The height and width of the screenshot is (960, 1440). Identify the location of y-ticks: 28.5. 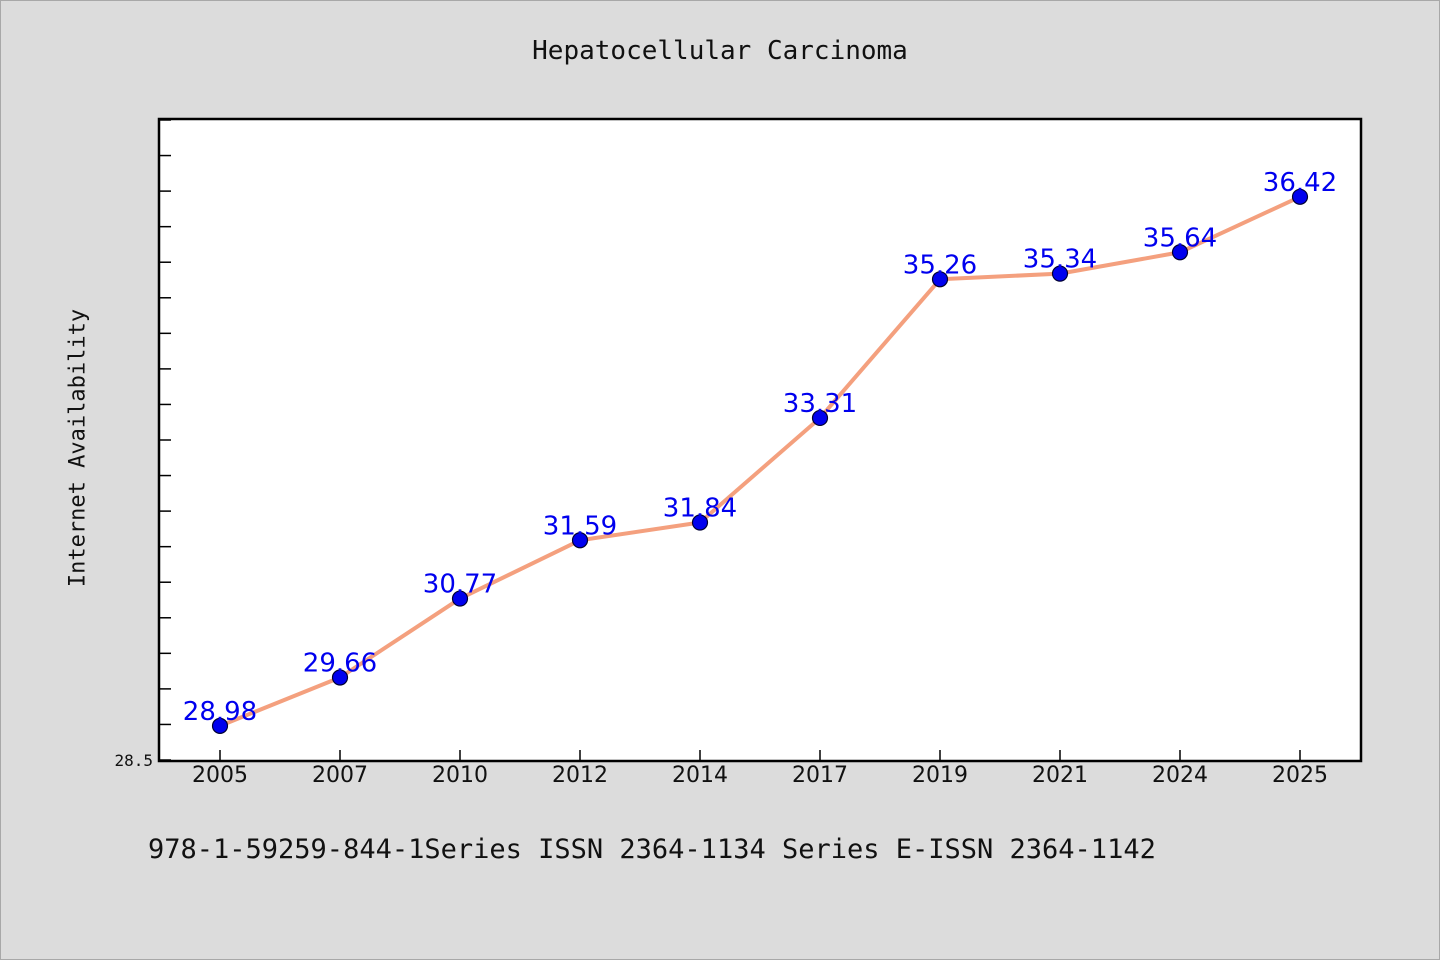
(142, 444).